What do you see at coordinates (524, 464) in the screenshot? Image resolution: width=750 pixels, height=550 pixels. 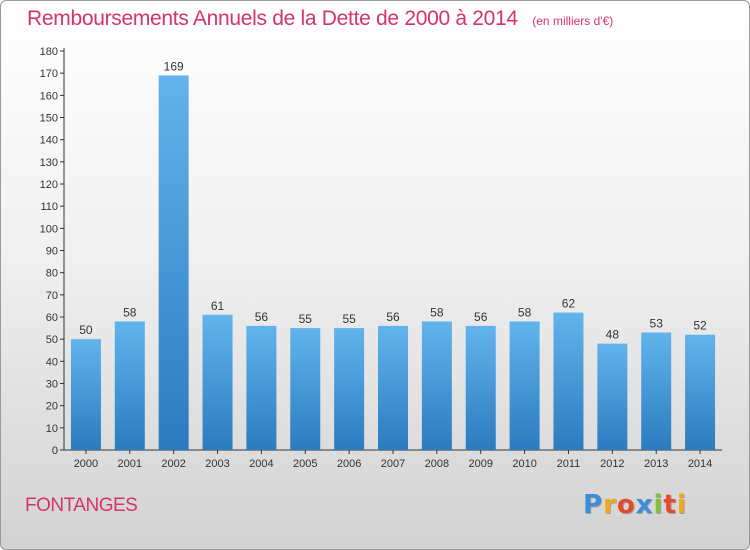 I see `x-tick-label: 2010` at bounding box center [524, 464].